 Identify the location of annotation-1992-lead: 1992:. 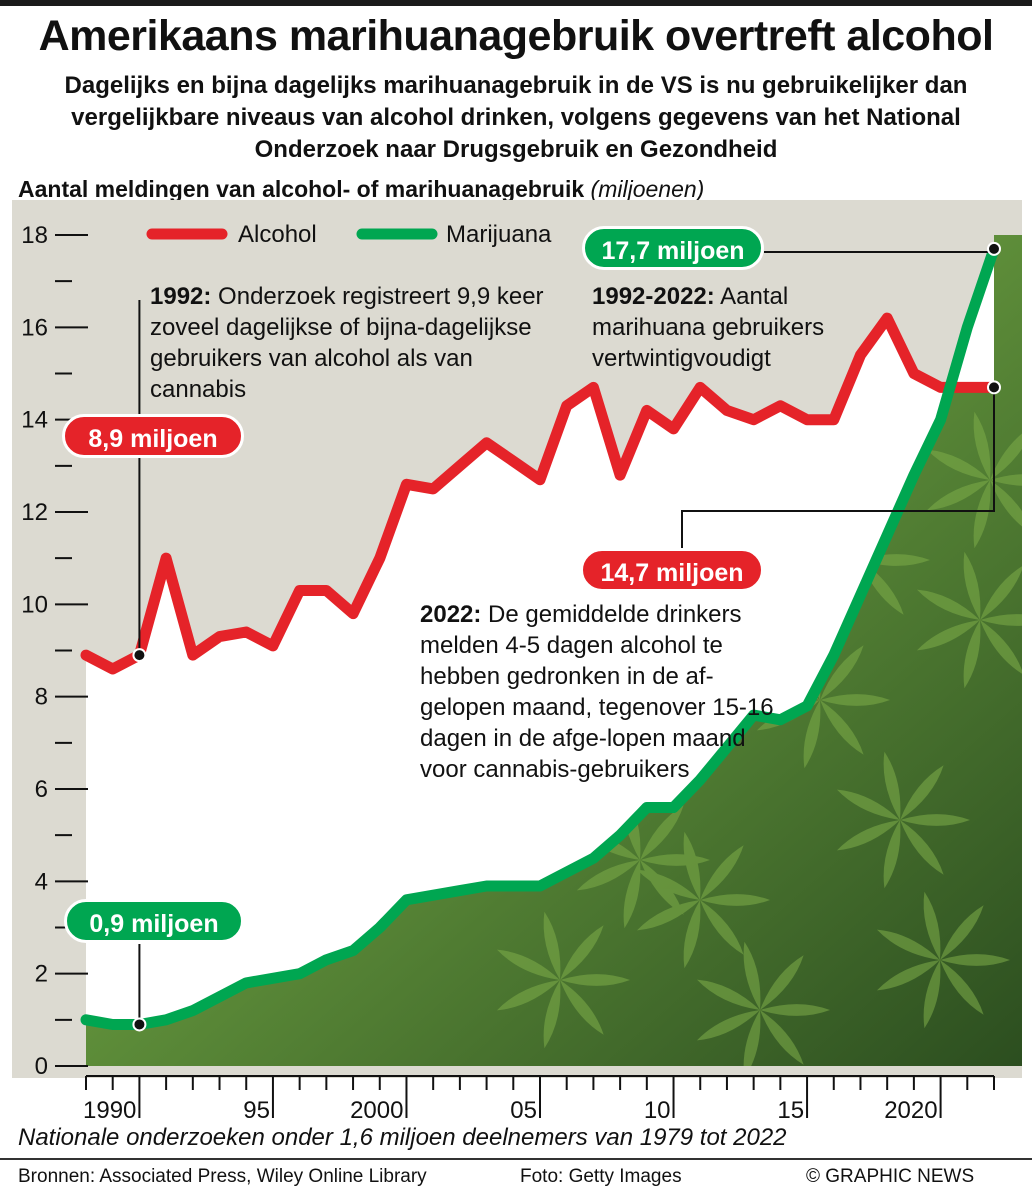
(181, 296).